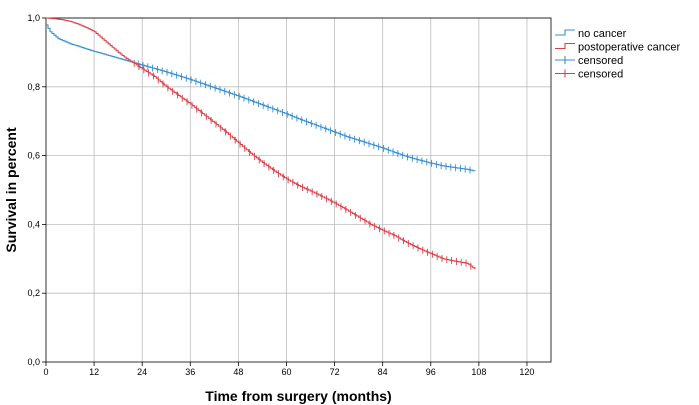 The image size is (699, 405). Describe the element at coordinates (190, 372) in the screenshot. I see `x-tick-label: 36` at that location.